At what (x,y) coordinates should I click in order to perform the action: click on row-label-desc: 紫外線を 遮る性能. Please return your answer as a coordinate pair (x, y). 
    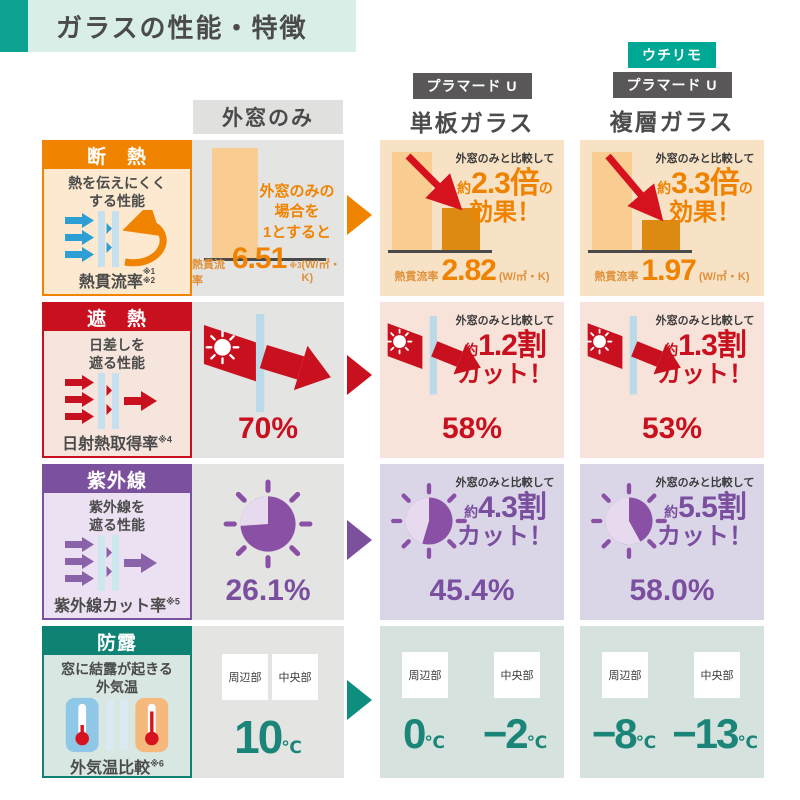
    Looking at the image, I should click on (117, 516).